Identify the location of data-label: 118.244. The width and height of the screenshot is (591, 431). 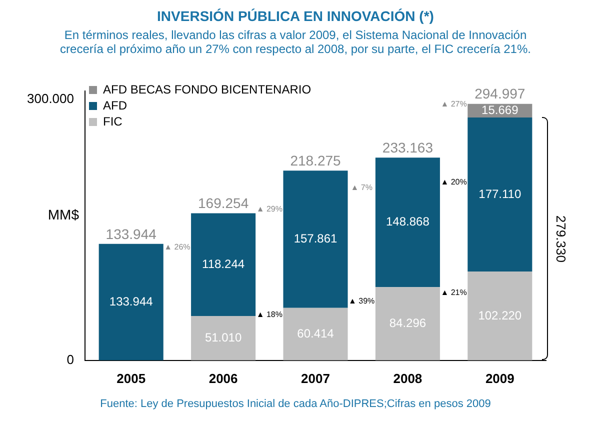
(223, 263).